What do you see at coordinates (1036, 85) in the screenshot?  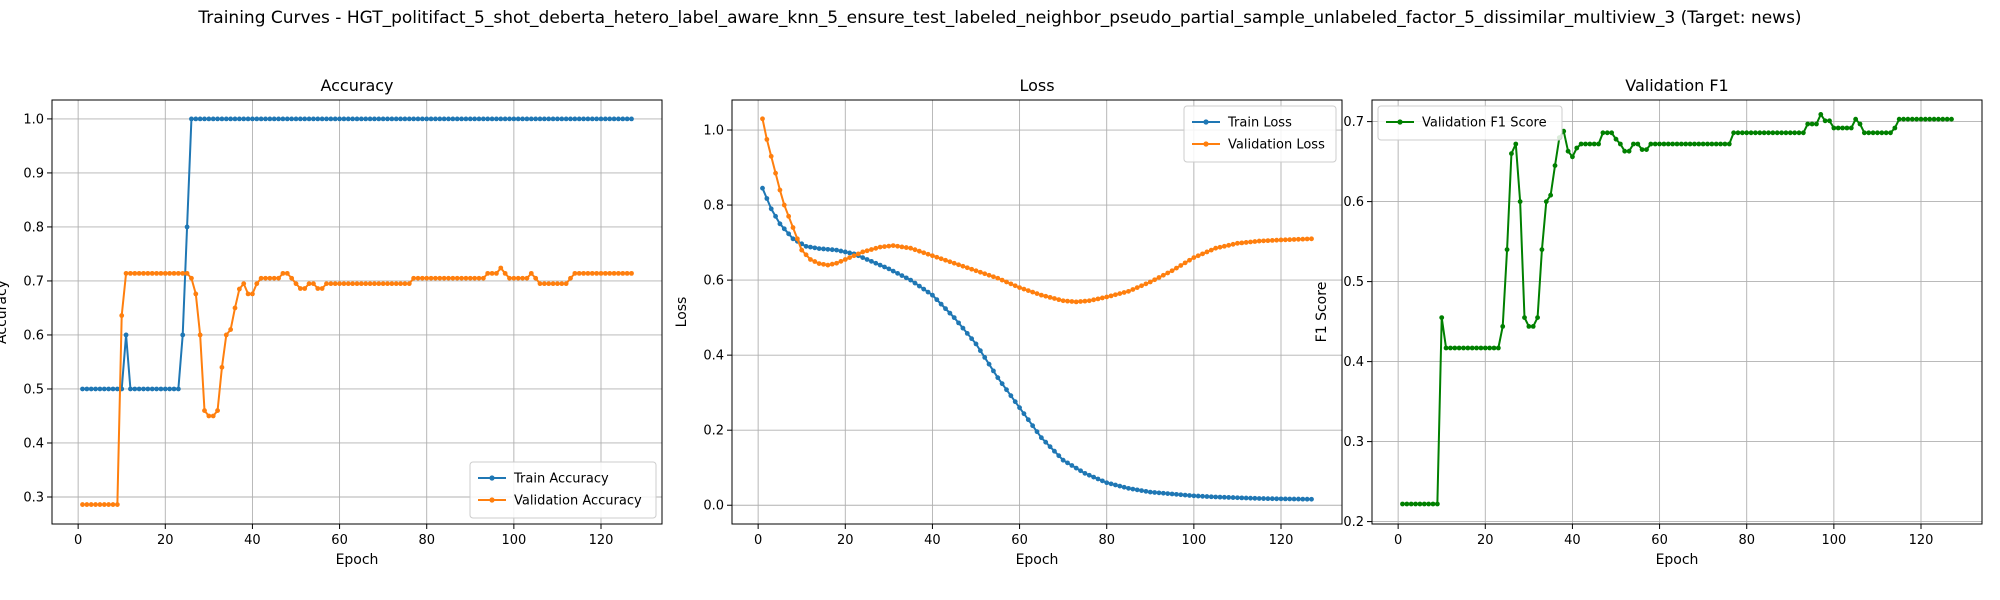 I see `chart-title: Loss` at bounding box center [1036, 85].